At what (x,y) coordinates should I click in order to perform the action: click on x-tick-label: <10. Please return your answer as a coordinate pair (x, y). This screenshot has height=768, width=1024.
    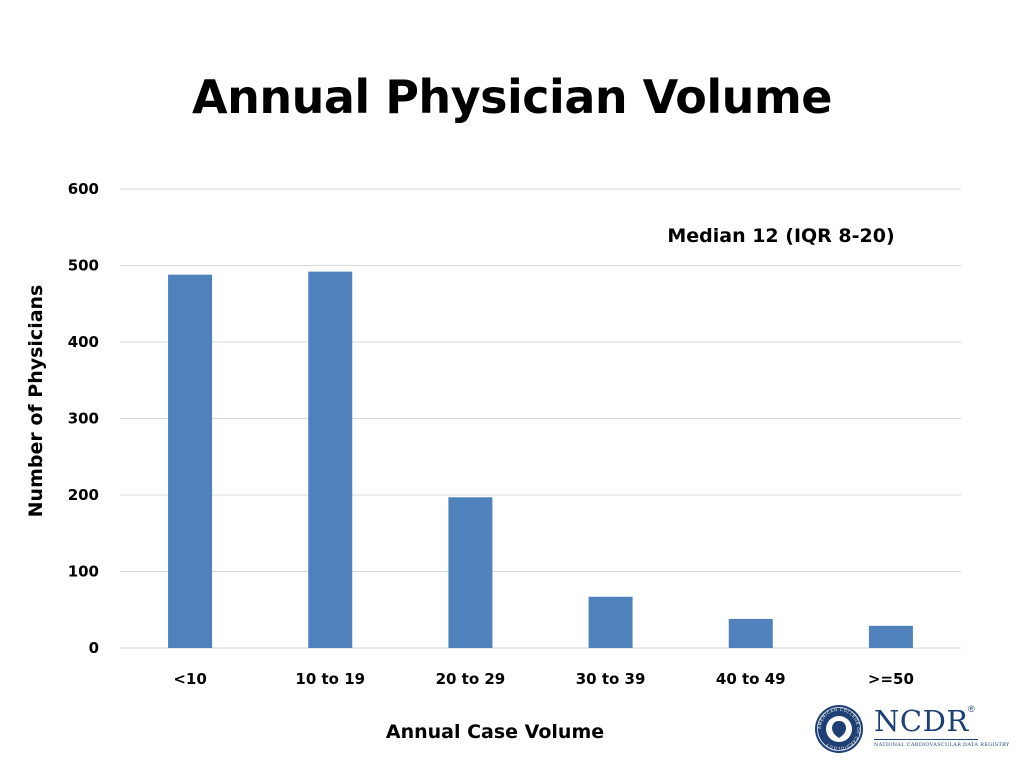
    Looking at the image, I should click on (189, 679).